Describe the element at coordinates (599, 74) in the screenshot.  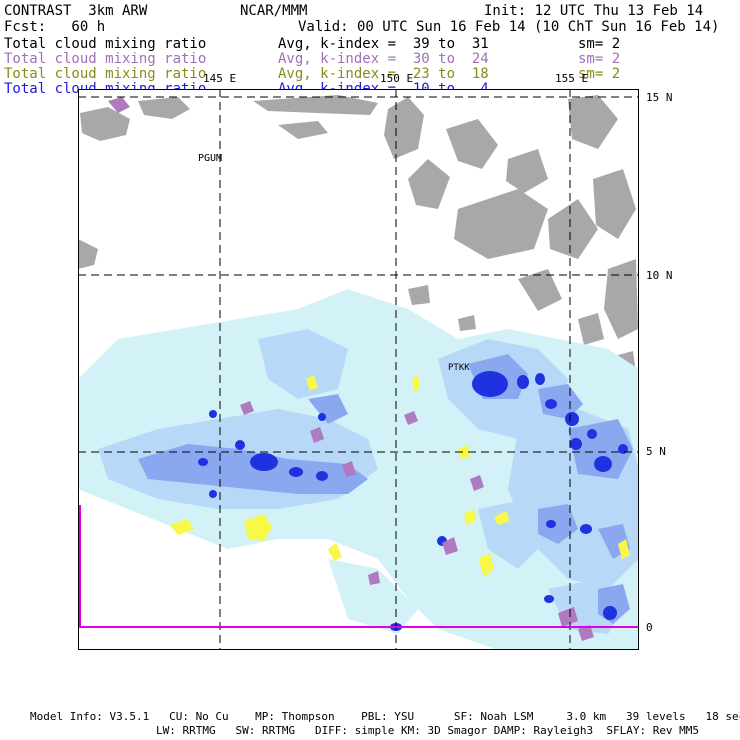
I see `legend-sm-3: sm= 2` at that location.